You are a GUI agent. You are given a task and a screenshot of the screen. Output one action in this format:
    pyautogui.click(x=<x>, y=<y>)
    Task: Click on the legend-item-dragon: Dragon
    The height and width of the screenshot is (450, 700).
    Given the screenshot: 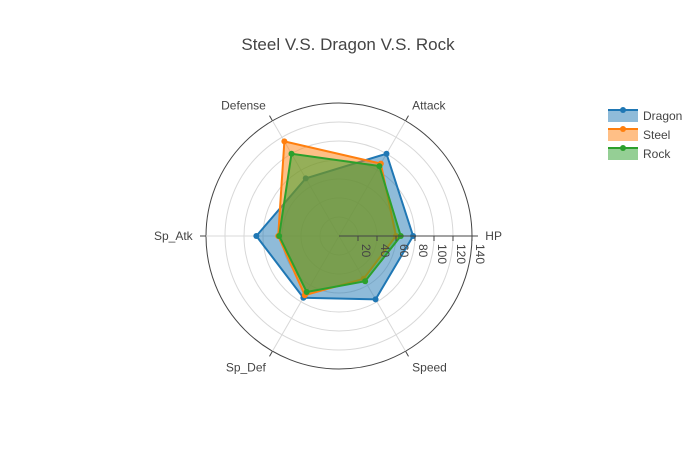 What is the action you would take?
    pyautogui.click(x=645, y=115)
    